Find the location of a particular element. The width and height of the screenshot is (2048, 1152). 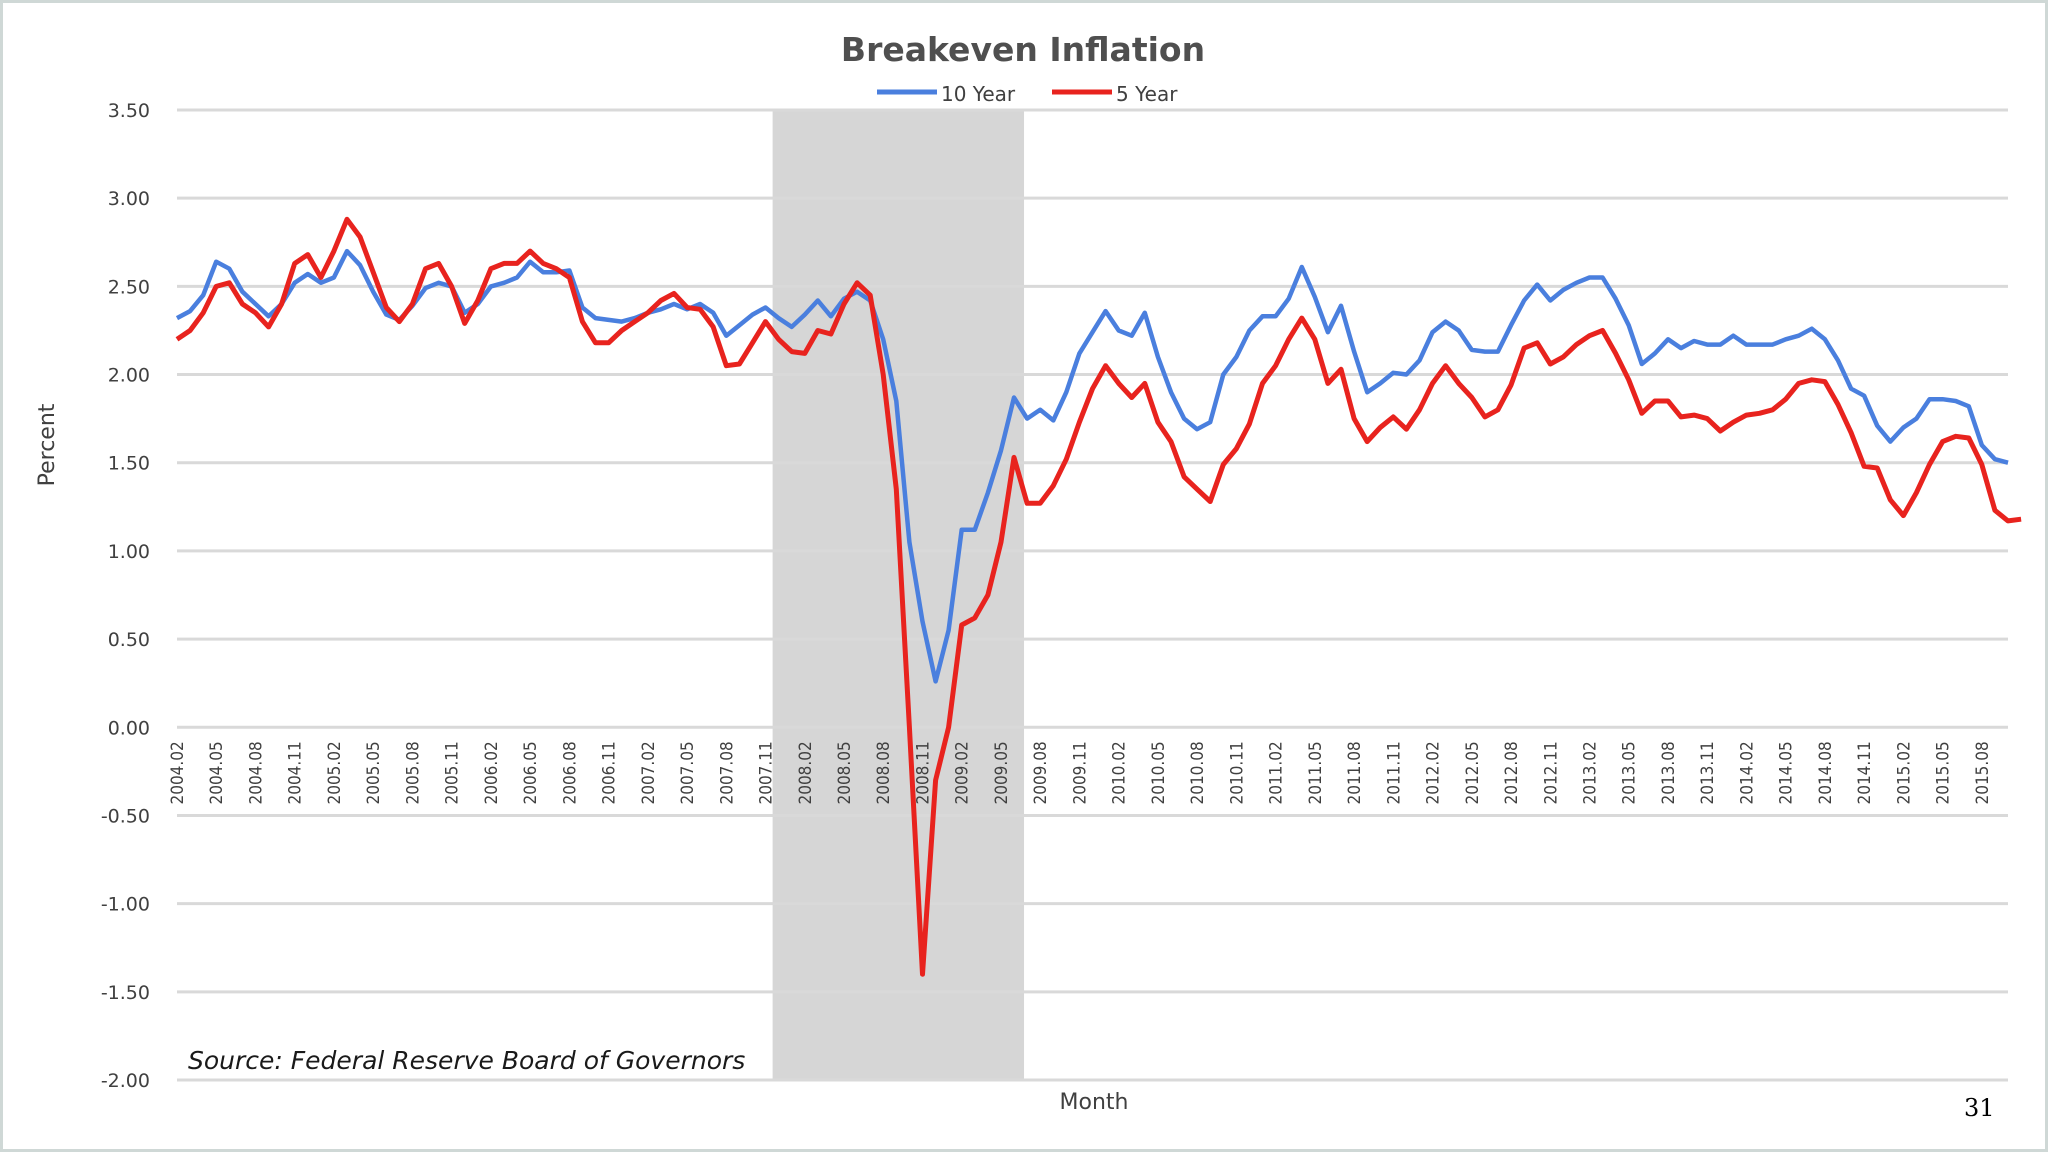

x-tick-label: 2009.08 is located at coordinates (1041, 772).